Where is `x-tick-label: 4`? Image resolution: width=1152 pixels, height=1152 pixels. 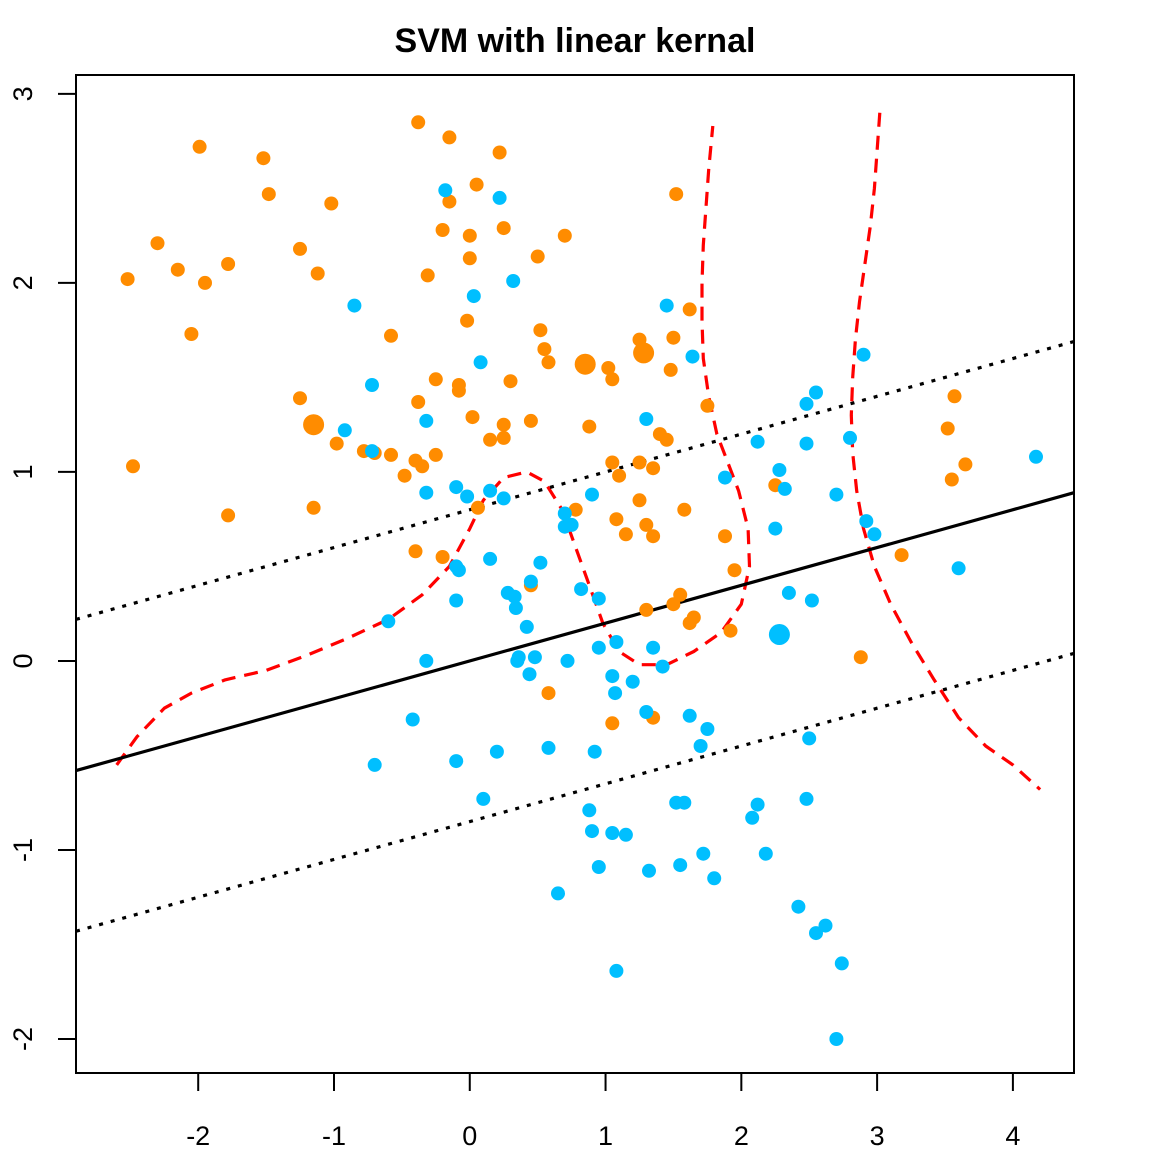 x-tick-label: 4 is located at coordinates (1012, 1136).